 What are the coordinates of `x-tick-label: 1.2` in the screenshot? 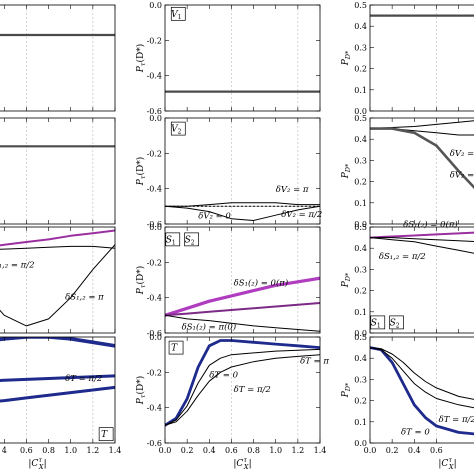 It's located at (297, 450).